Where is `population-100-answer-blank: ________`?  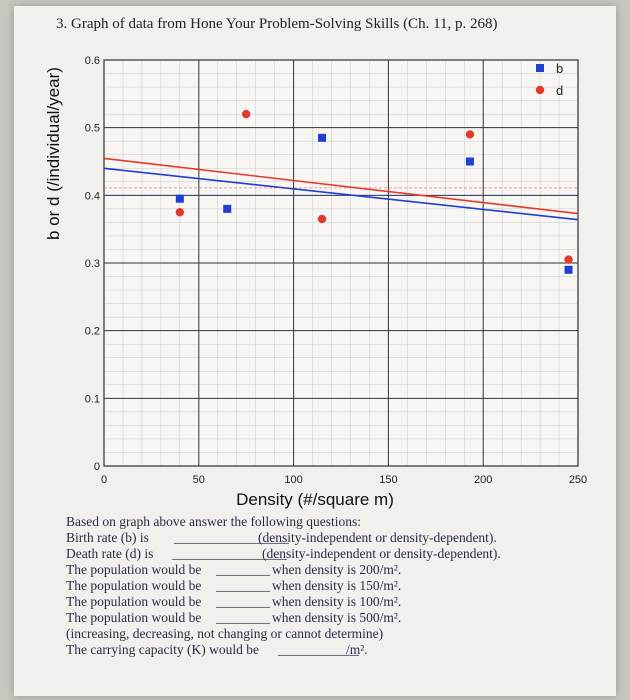 population-100-answer-blank: ________ is located at coordinates (243, 601).